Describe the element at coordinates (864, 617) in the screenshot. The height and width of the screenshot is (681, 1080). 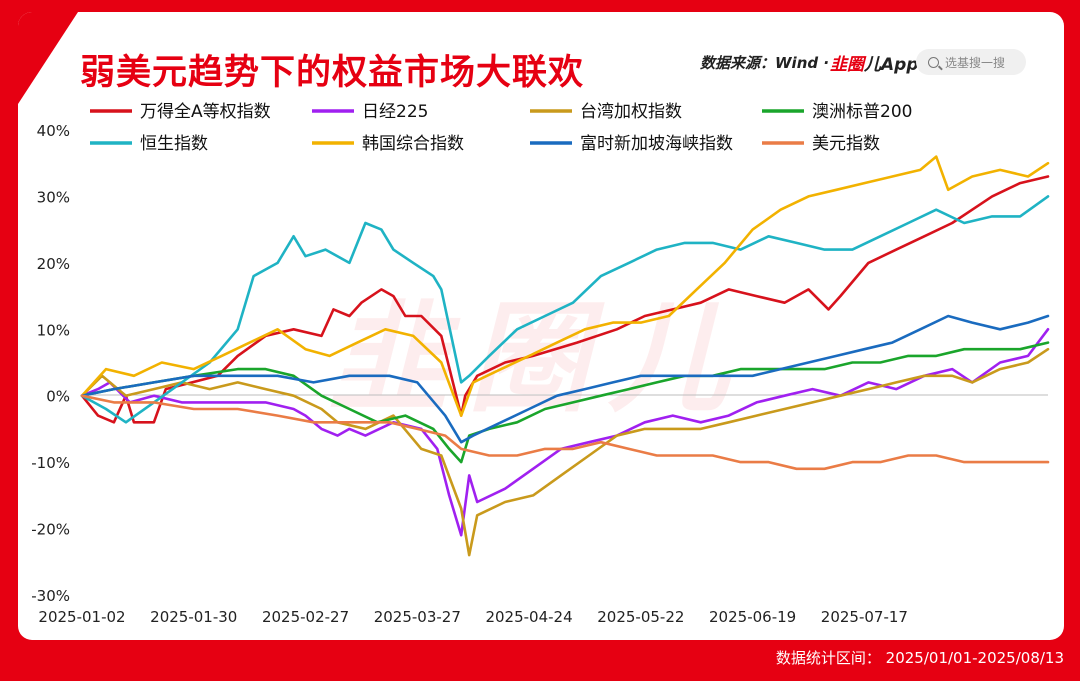
I see `x-tick-label: 2025-07-17` at that location.